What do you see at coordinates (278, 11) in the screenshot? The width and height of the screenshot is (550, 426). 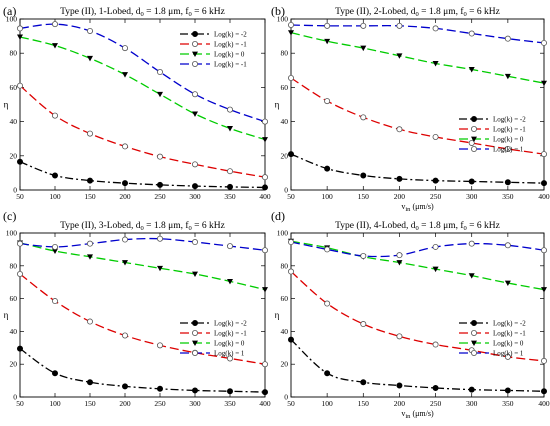 I see `panel-label: (b)` at bounding box center [278, 11].